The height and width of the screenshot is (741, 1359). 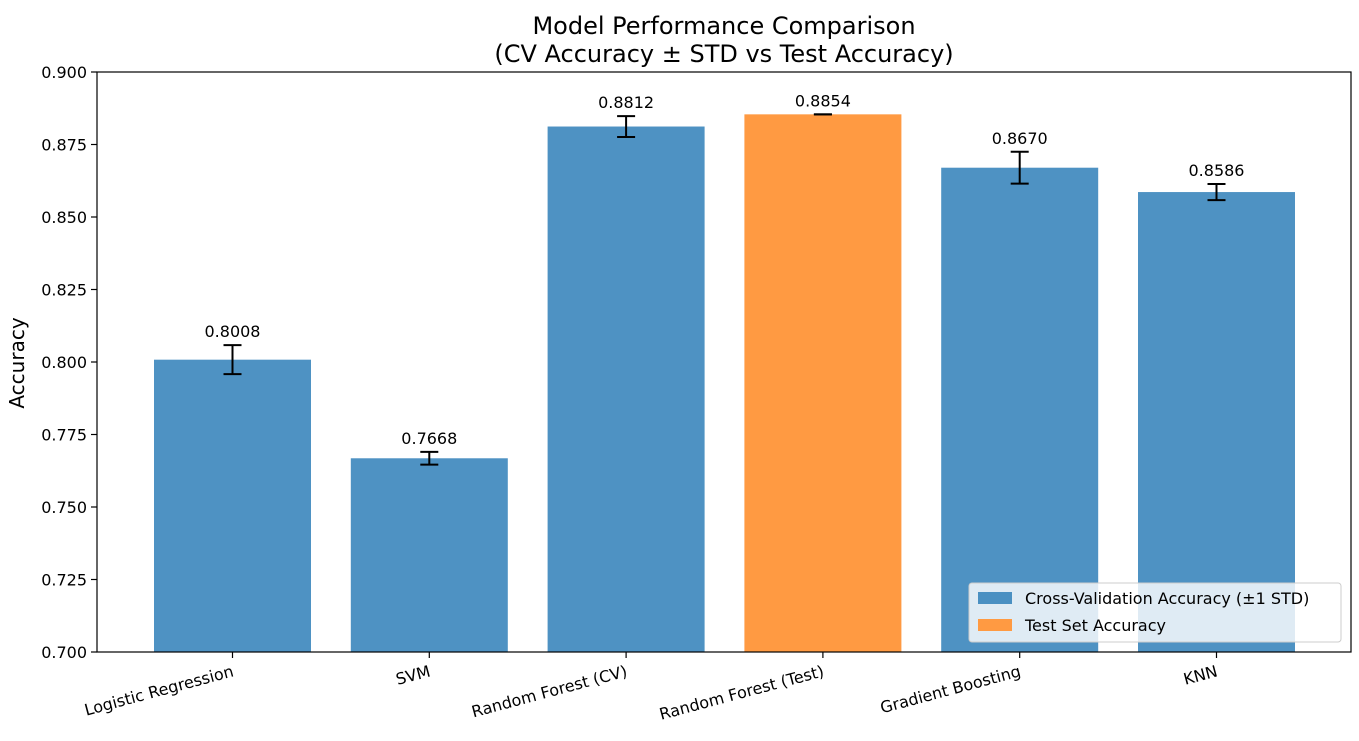 I want to click on x-tick-label-1: SVM, so click(x=413, y=675).